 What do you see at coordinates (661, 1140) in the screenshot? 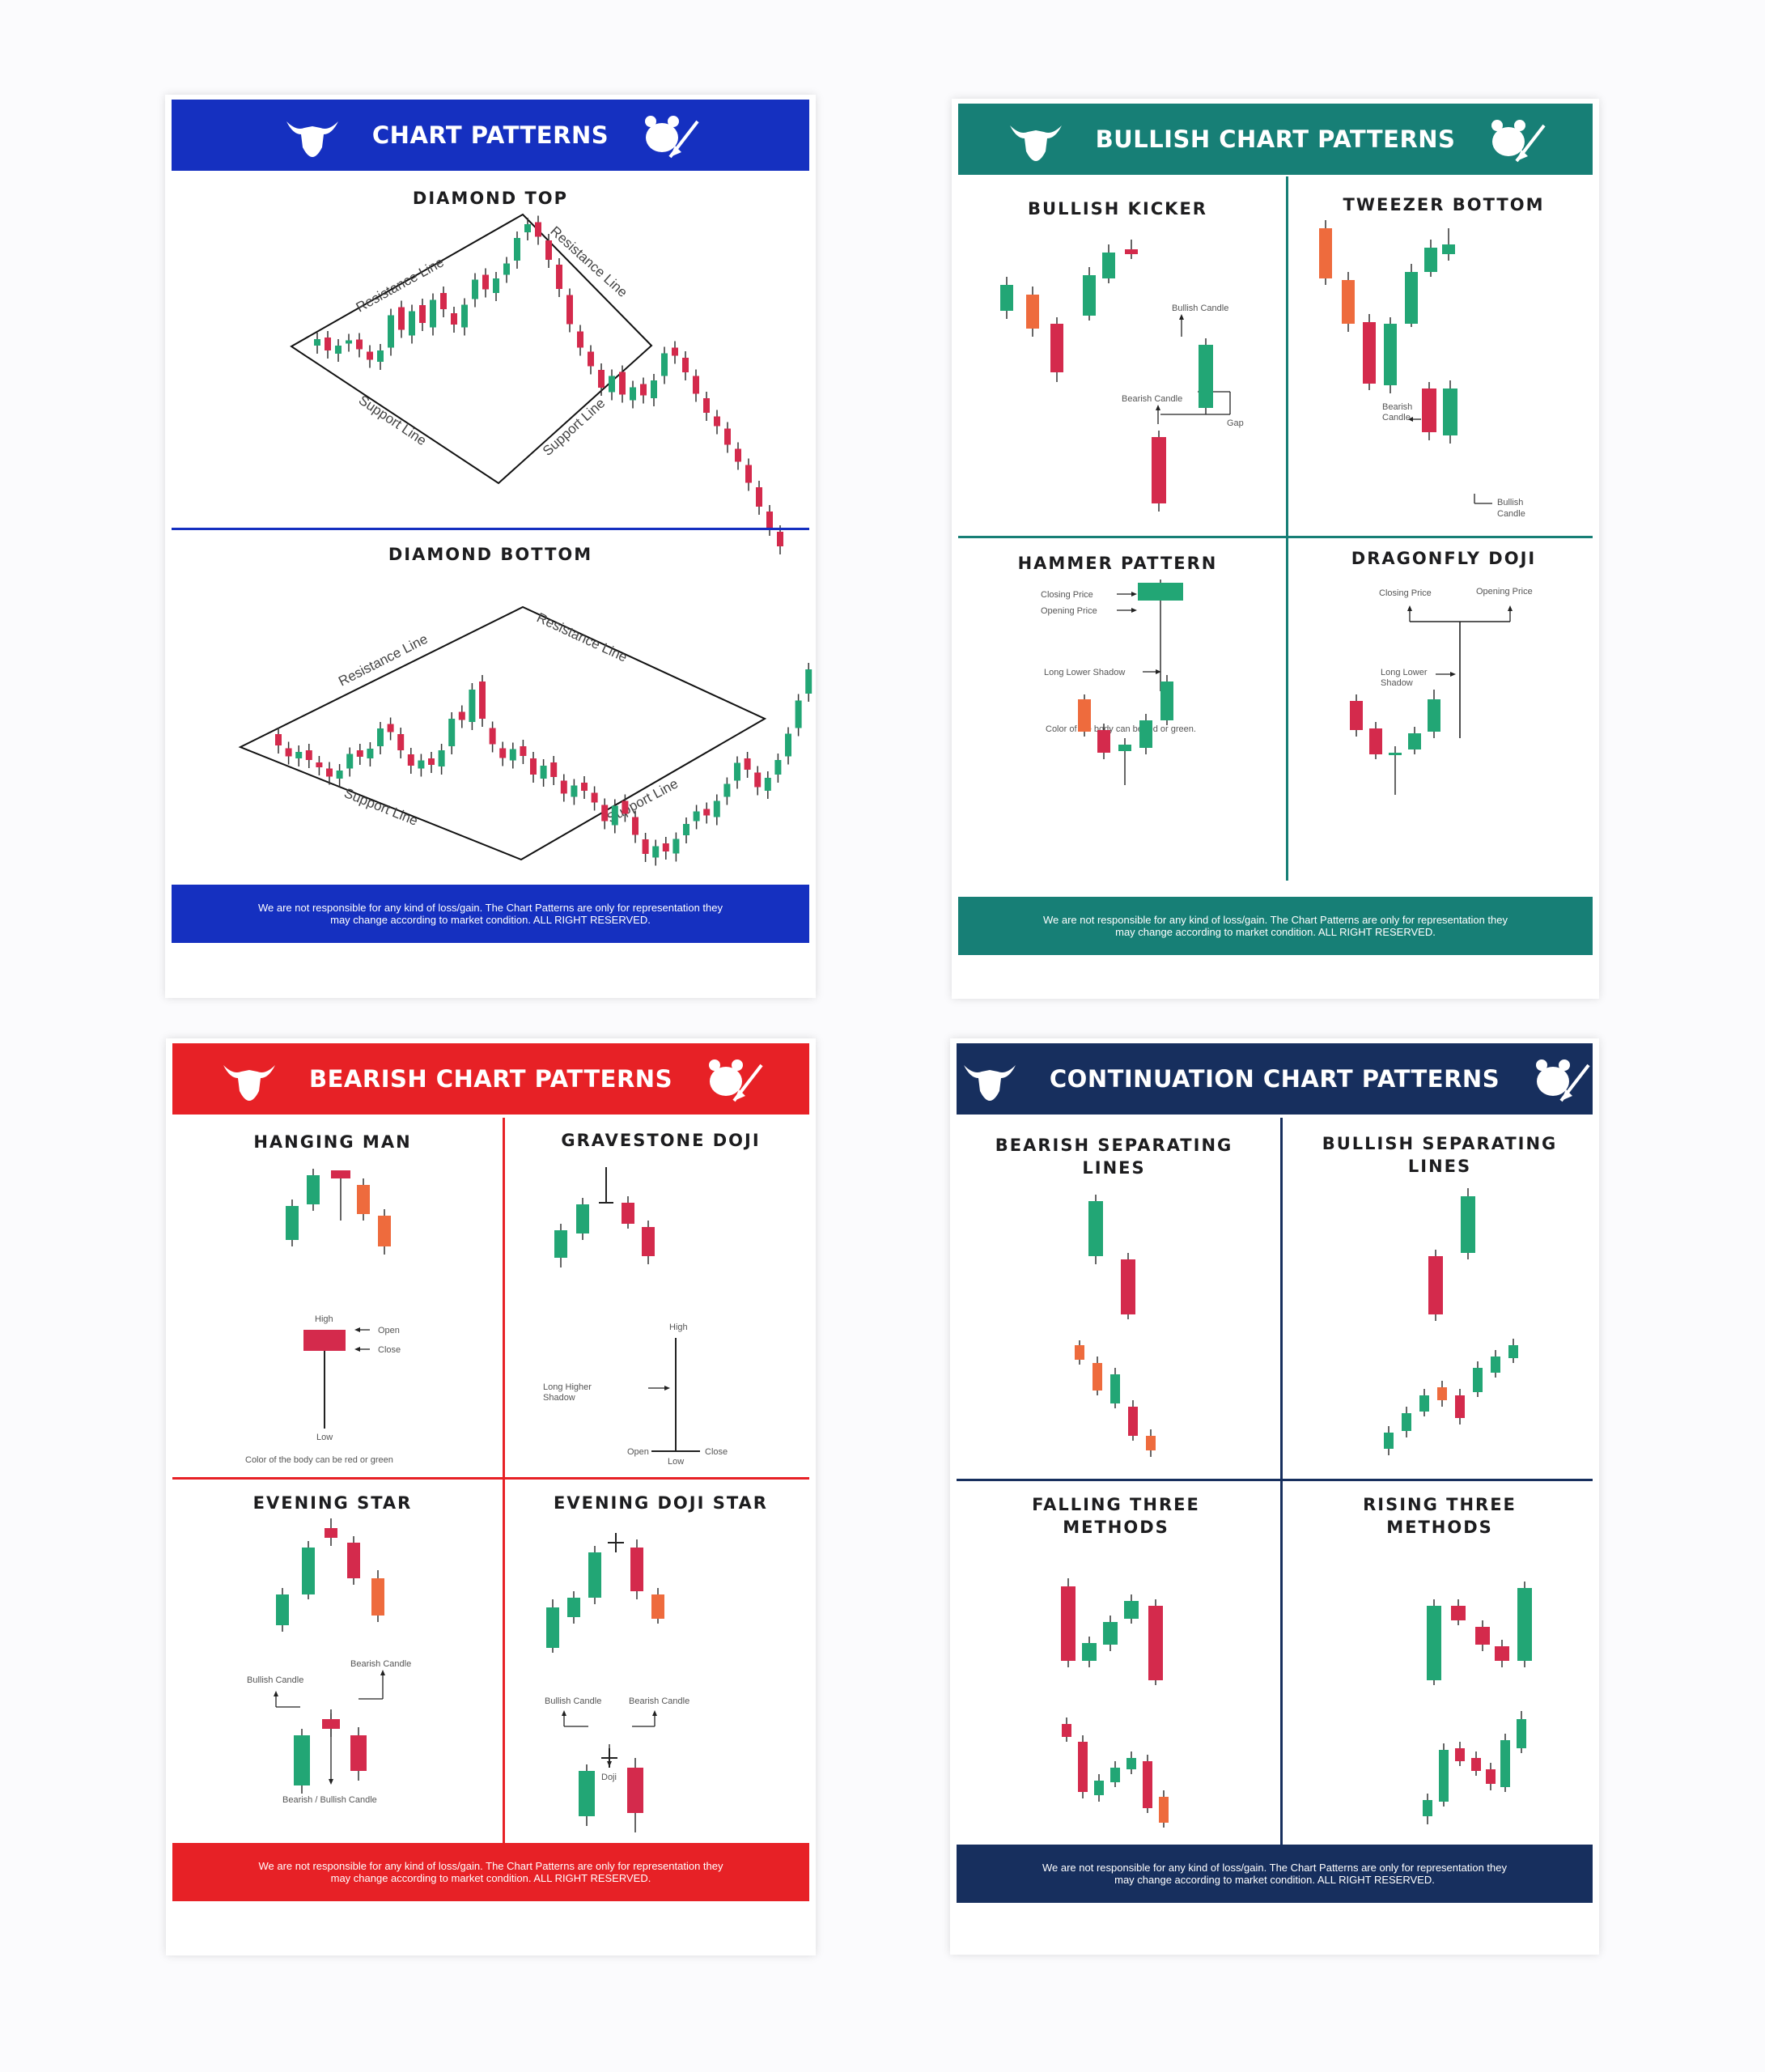
I see `pattern-title-gravestone-doji: GRAVESTONE DOJI` at bounding box center [661, 1140].